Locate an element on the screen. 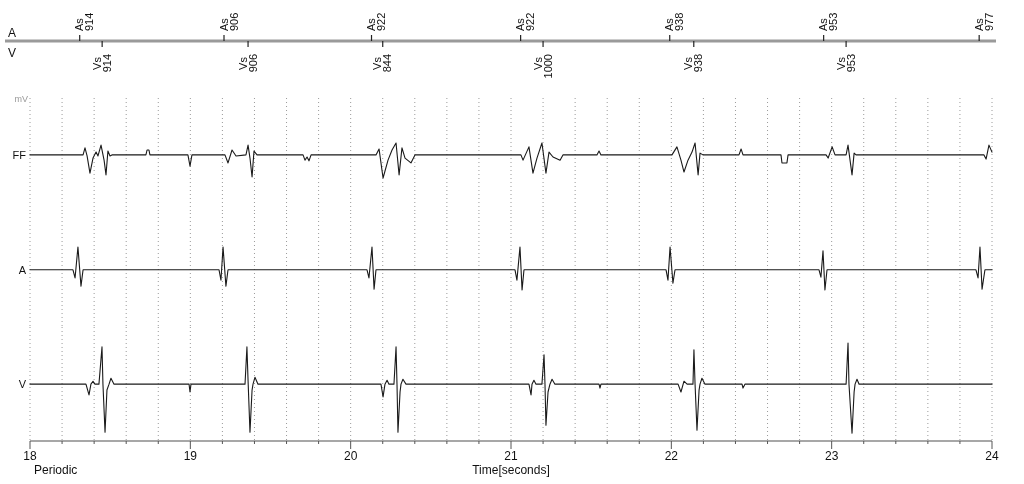 The width and height of the screenshot is (1024, 484). annotation: As 906 is located at coordinates (228, 21).